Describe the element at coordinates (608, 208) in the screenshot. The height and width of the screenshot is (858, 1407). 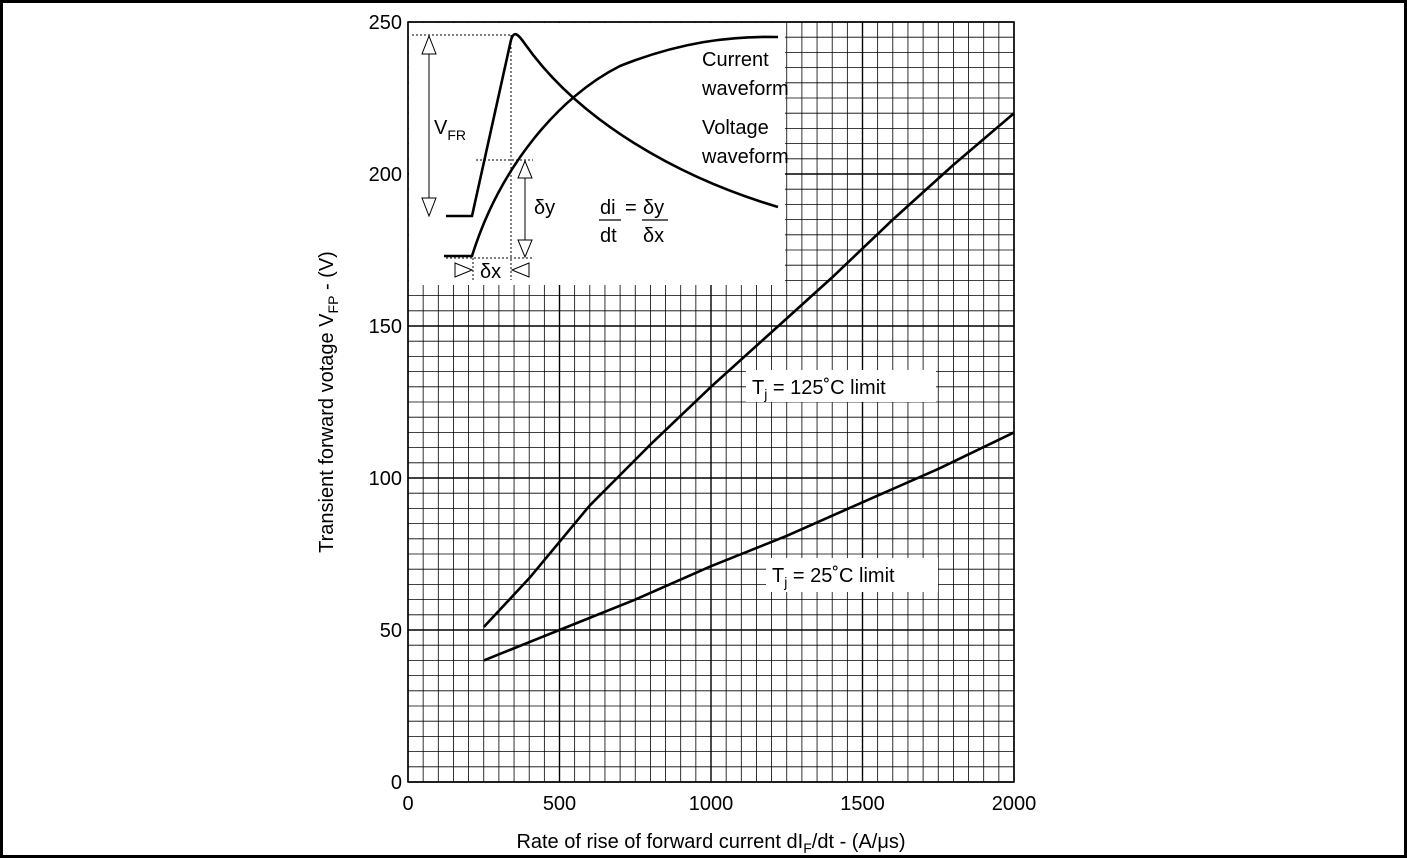
I see `formula-num-left: di` at that location.